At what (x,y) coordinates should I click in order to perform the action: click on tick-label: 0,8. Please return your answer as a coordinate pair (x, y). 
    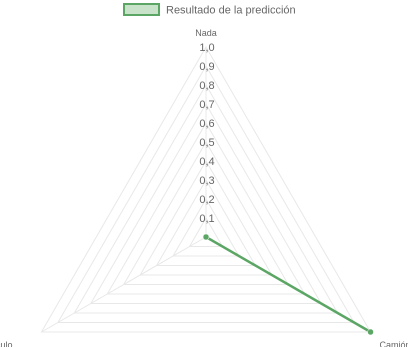
    Looking at the image, I should click on (206, 86).